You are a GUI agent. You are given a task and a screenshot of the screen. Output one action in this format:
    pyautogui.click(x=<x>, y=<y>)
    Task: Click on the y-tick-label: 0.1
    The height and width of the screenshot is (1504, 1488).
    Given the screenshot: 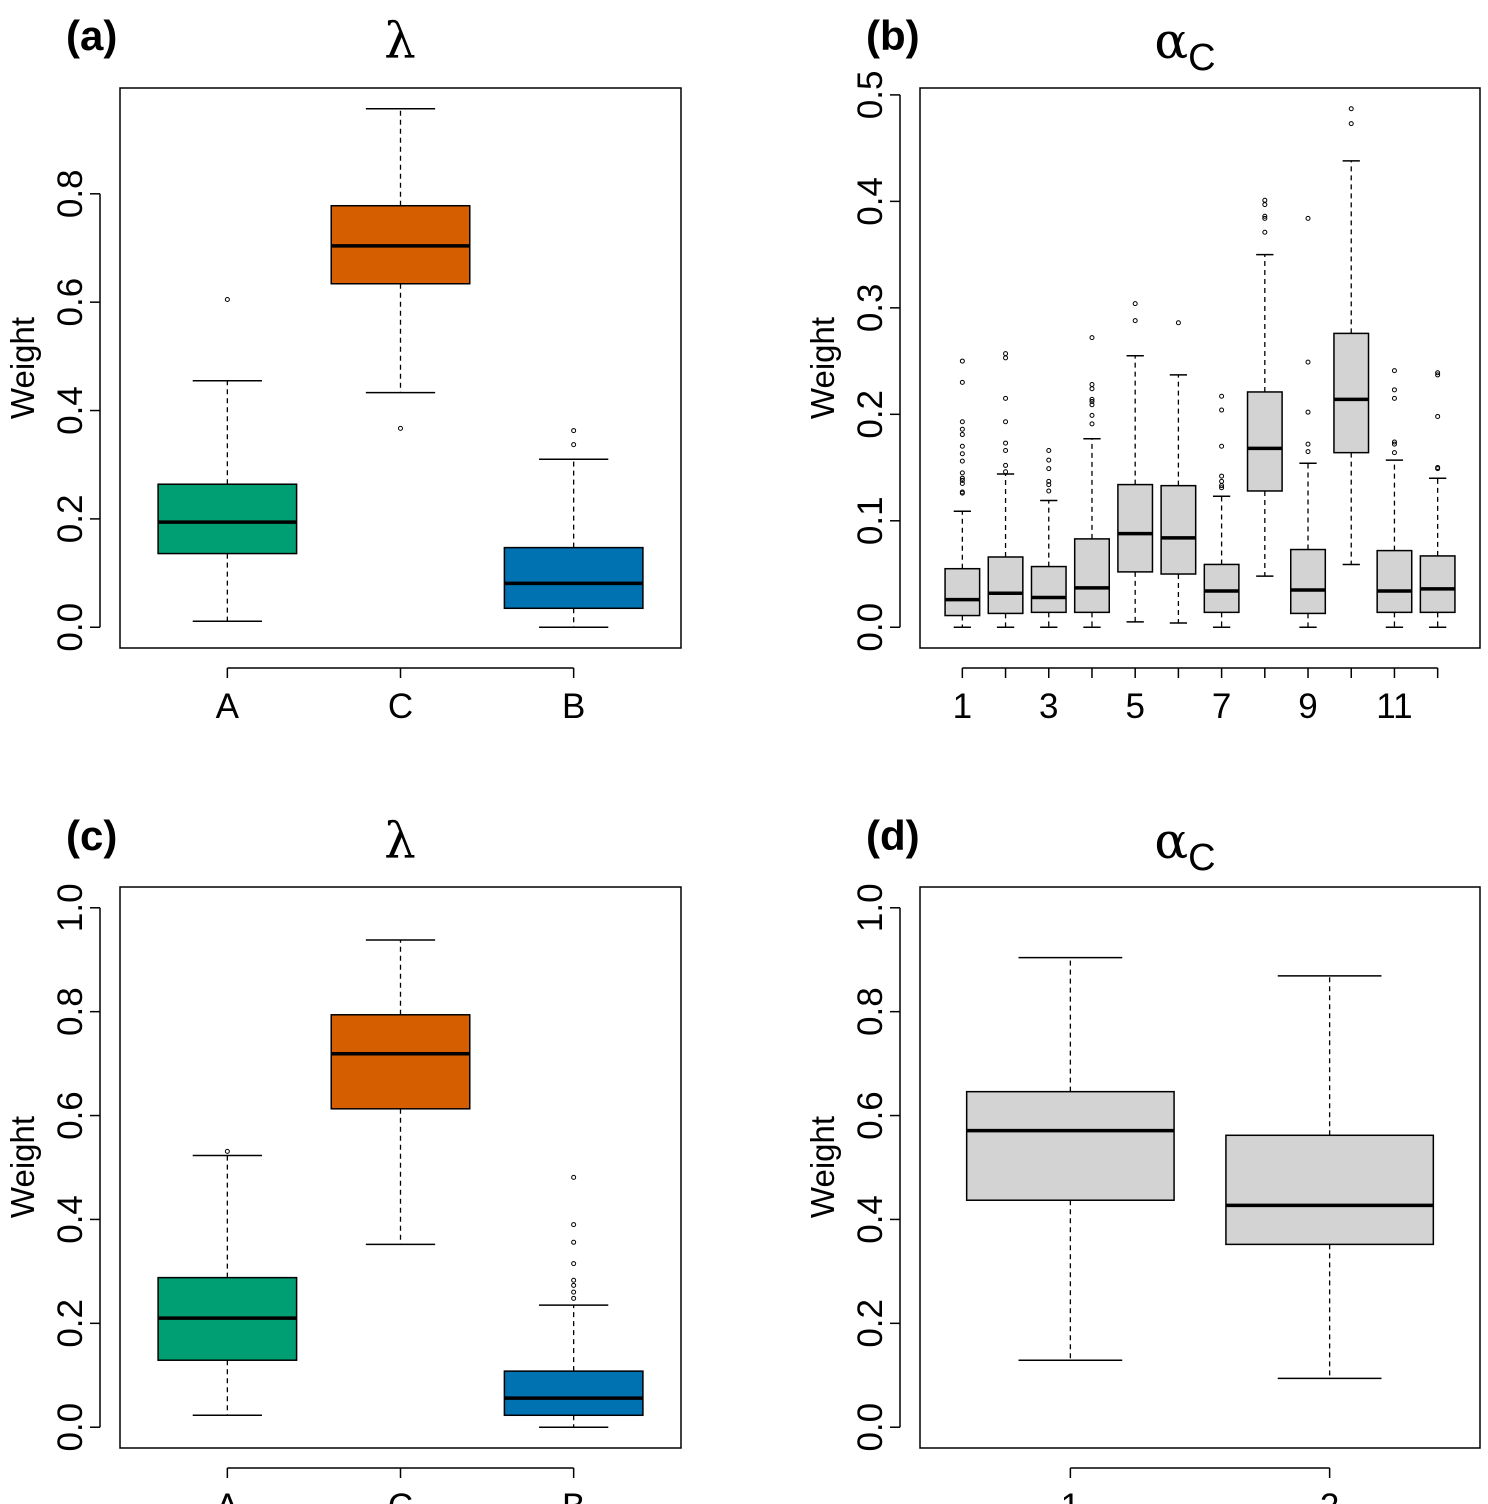 What is the action you would take?
    pyautogui.click(x=870, y=520)
    